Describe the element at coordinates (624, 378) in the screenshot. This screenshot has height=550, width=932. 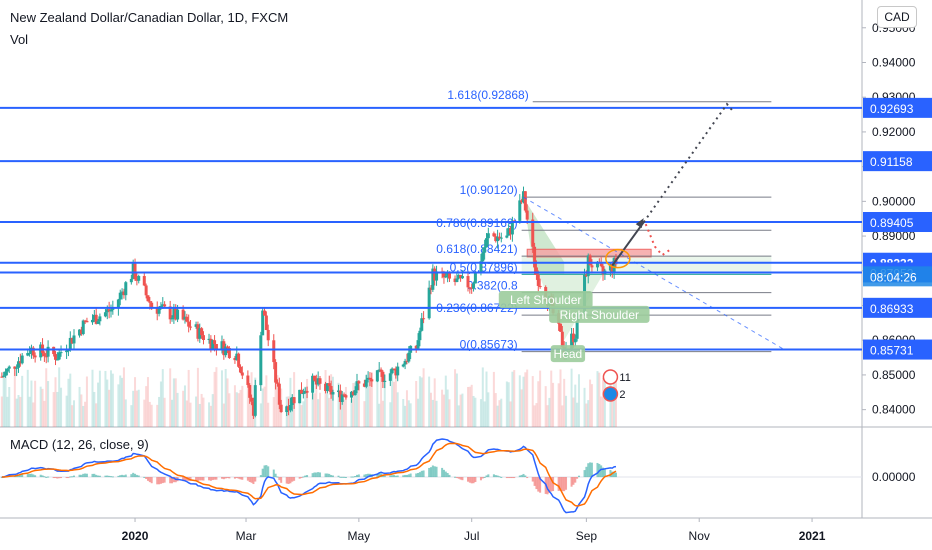
I see `event-badge-count: 11` at that location.